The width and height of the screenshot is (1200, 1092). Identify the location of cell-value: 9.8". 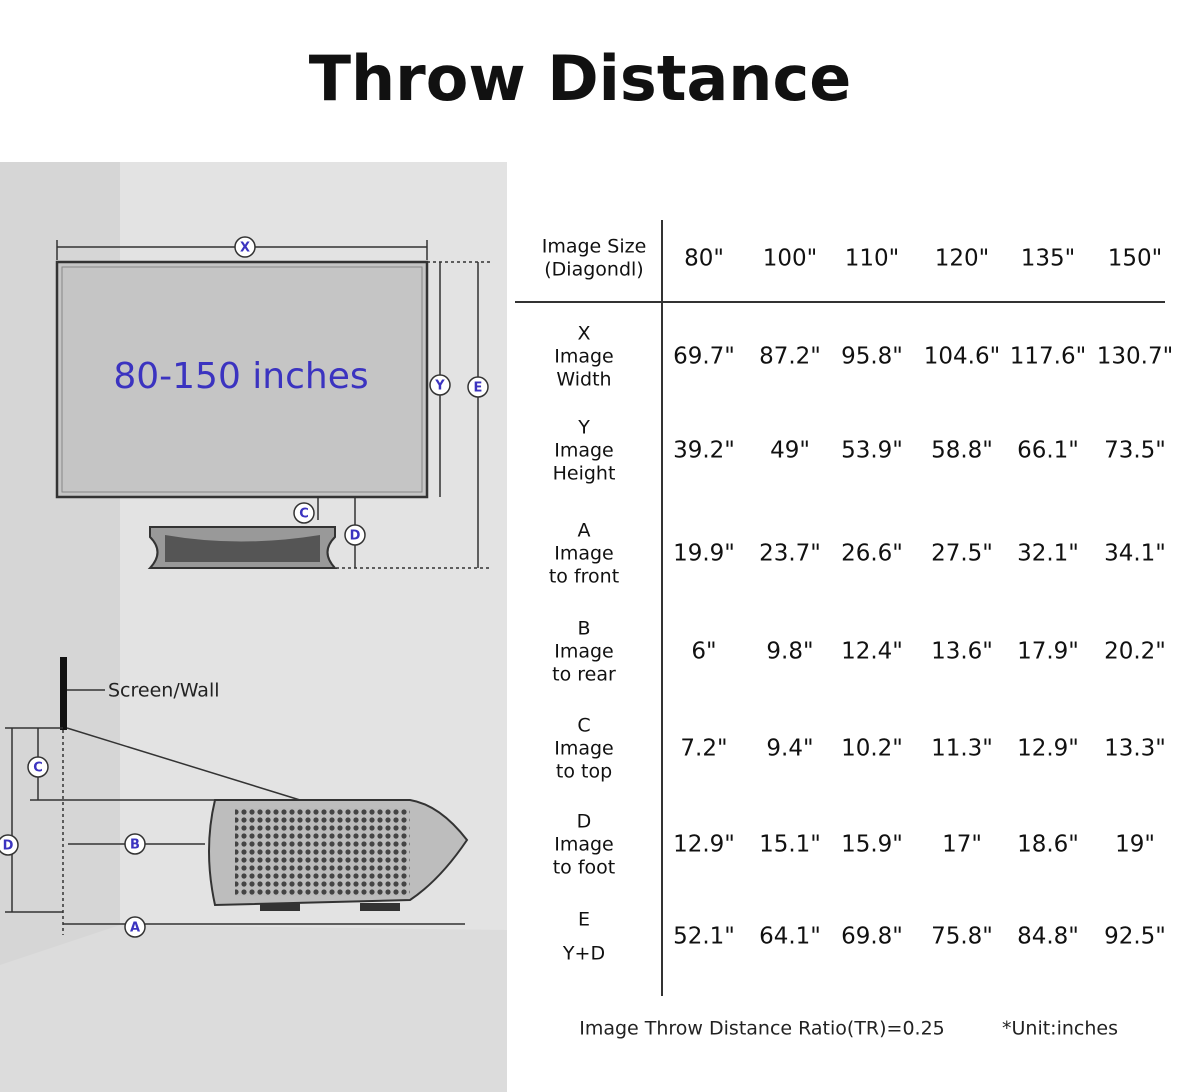
(789, 652).